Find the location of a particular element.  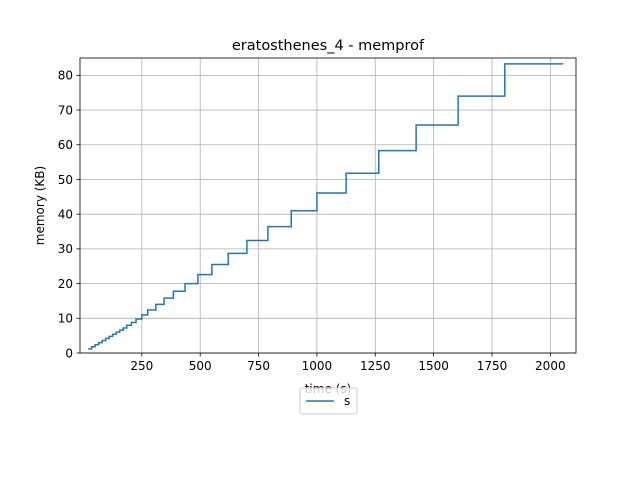

chart-title: eratosthenes_4 - memprof is located at coordinates (328, 46).